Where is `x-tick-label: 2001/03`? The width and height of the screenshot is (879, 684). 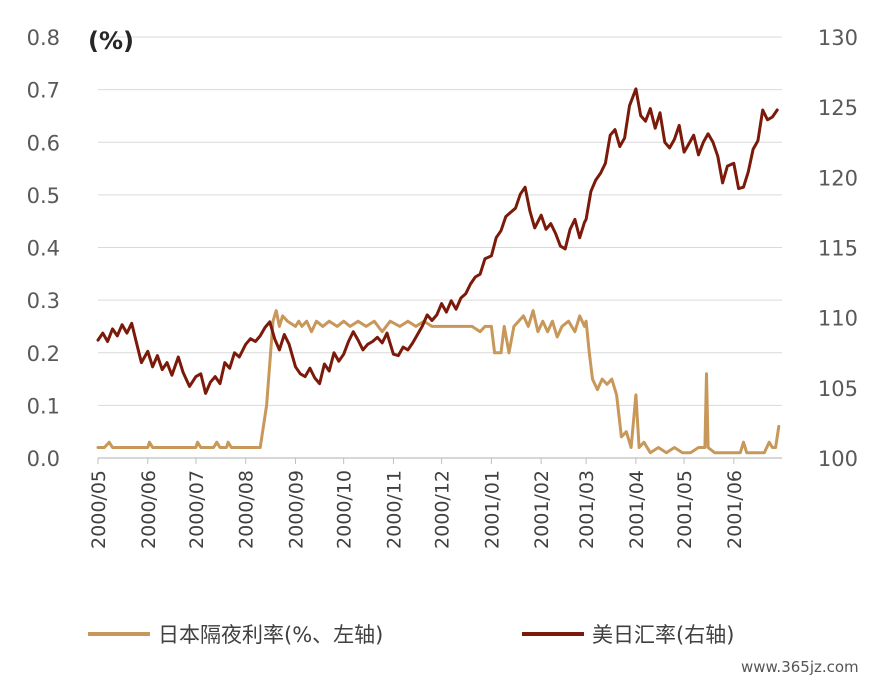 x-tick-label: 2001/03 is located at coordinates (587, 509).